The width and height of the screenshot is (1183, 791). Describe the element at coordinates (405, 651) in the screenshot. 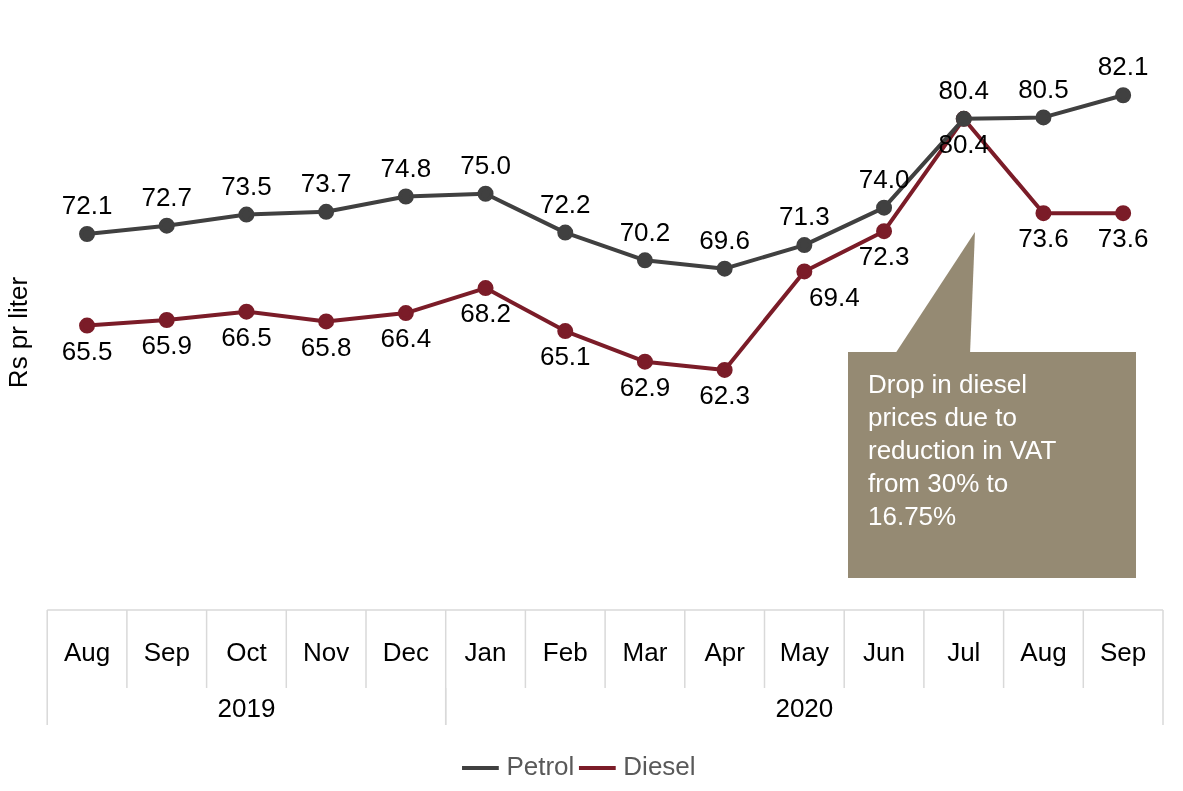

I see `x-tick-label: Dec` at that location.